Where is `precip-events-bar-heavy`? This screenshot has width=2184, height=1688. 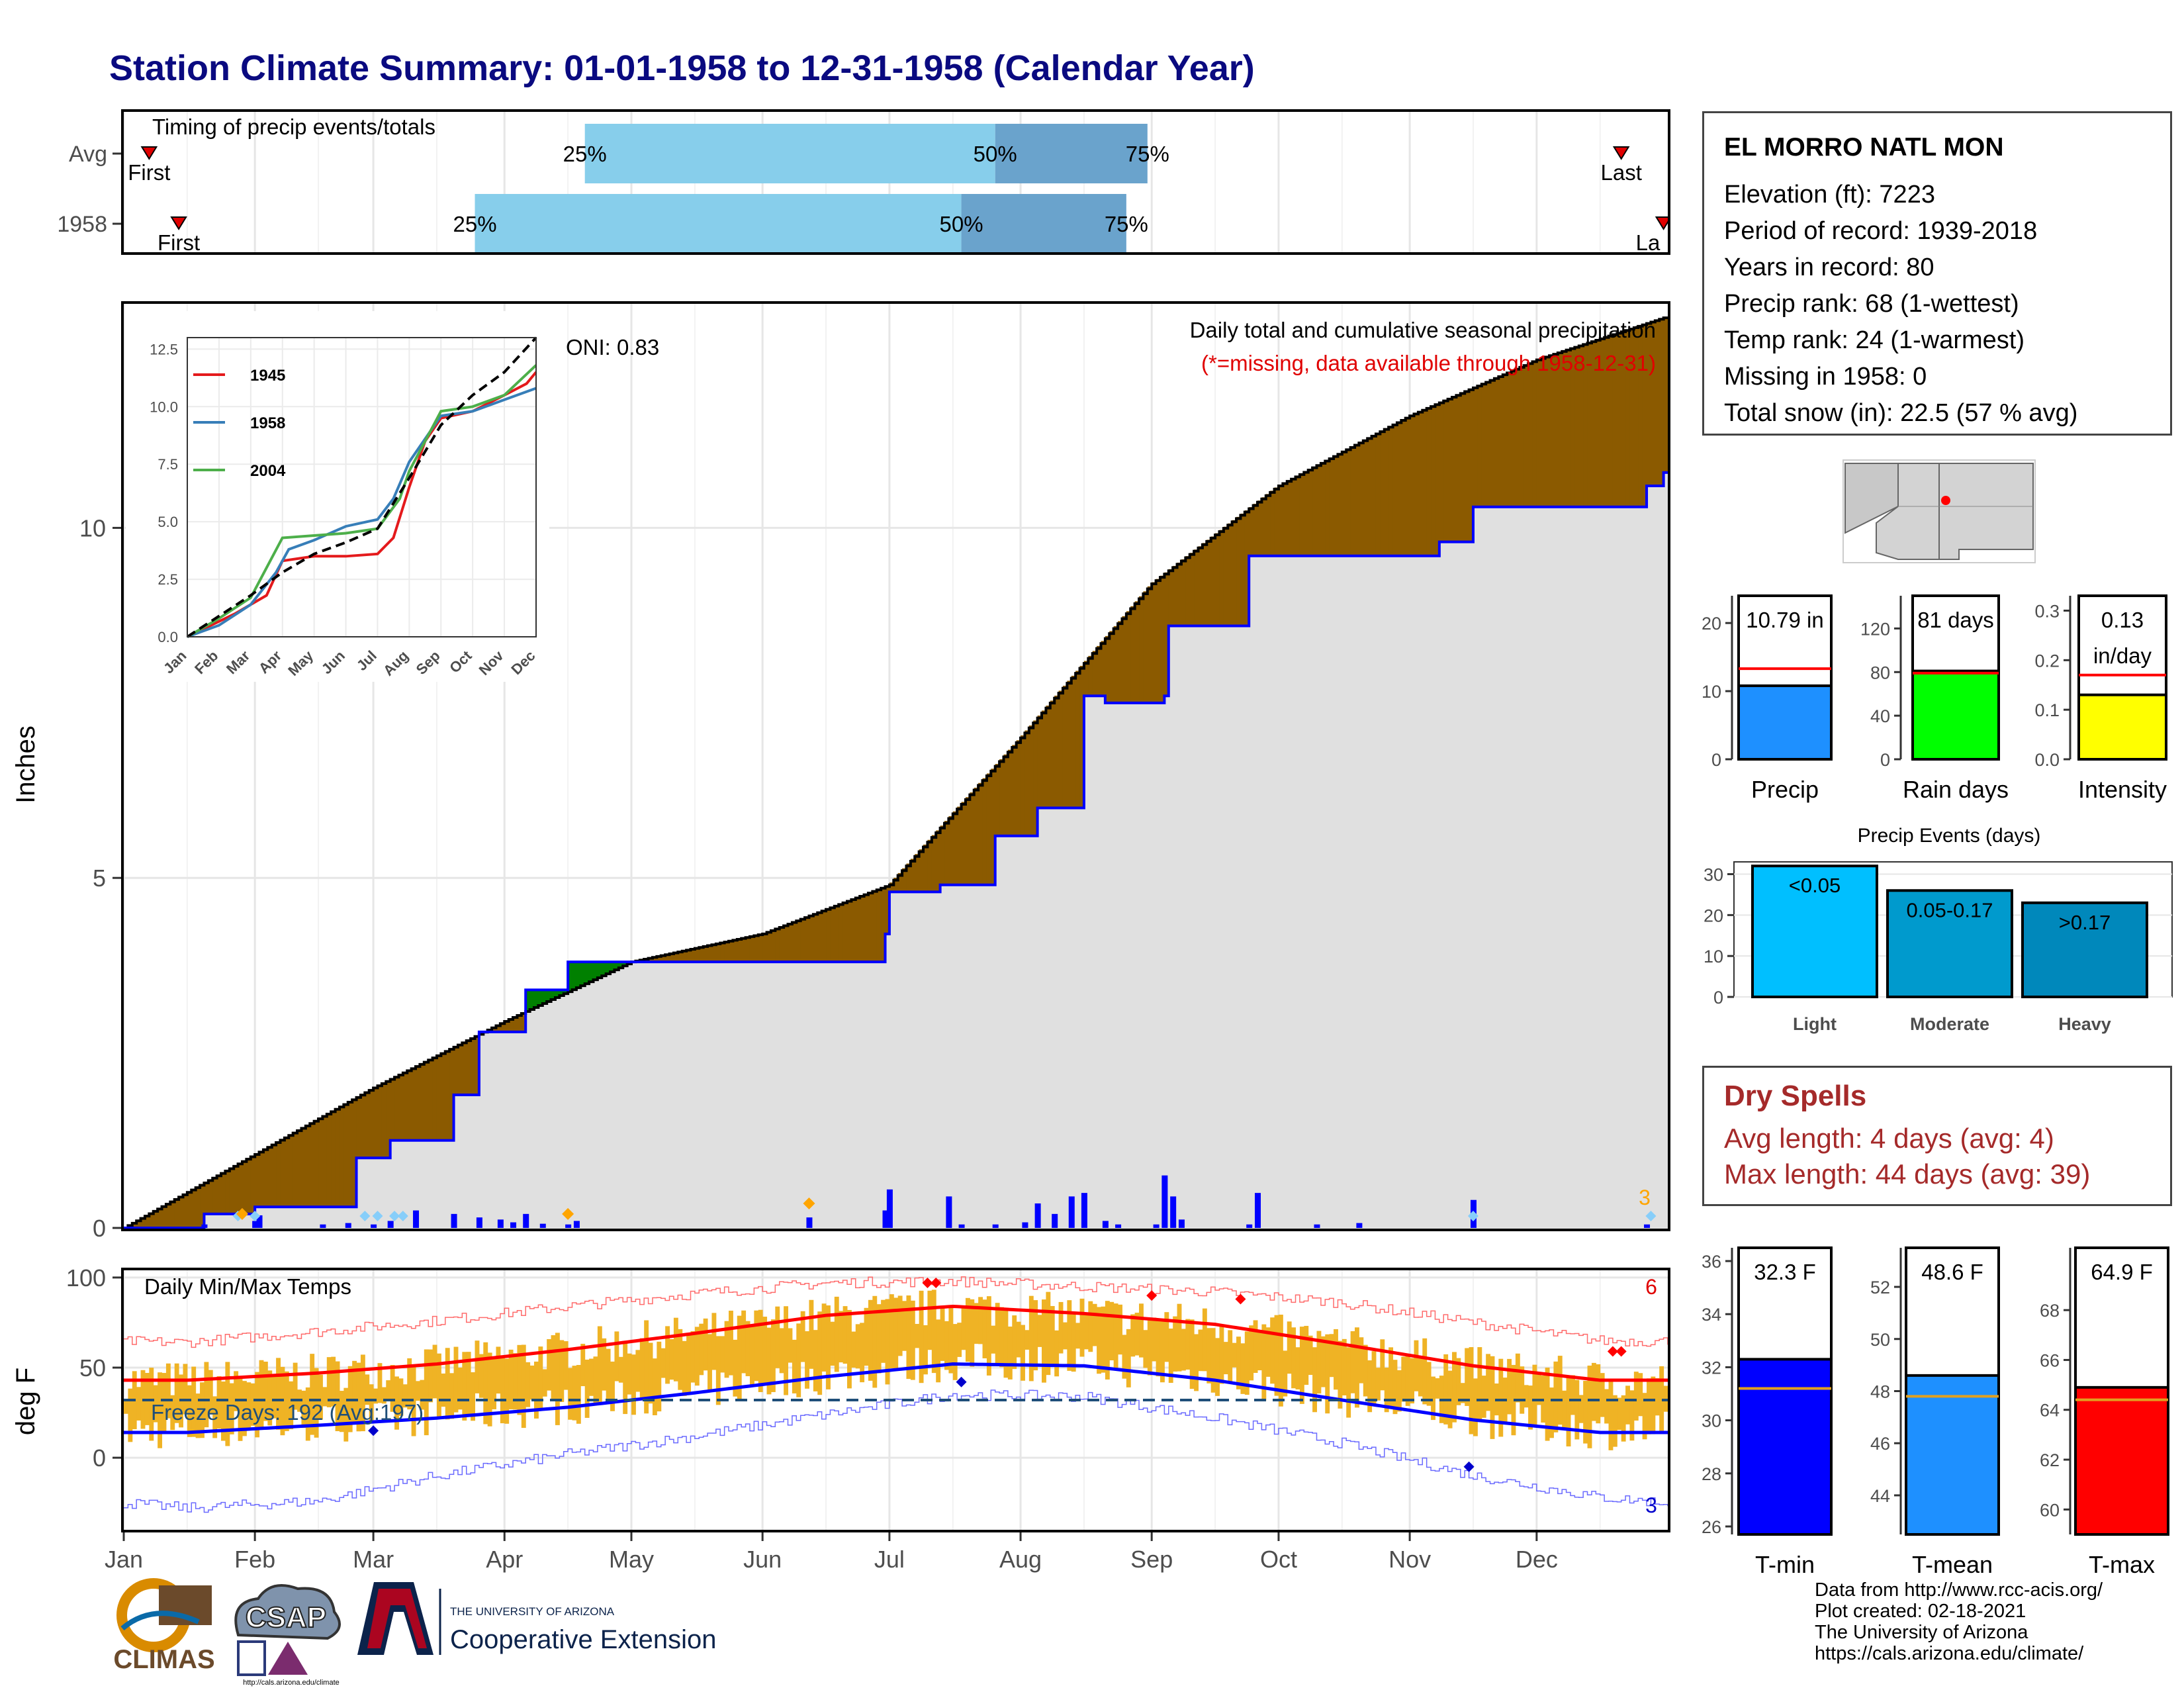 precip-events-bar-heavy is located at coordinates (2084, 950).